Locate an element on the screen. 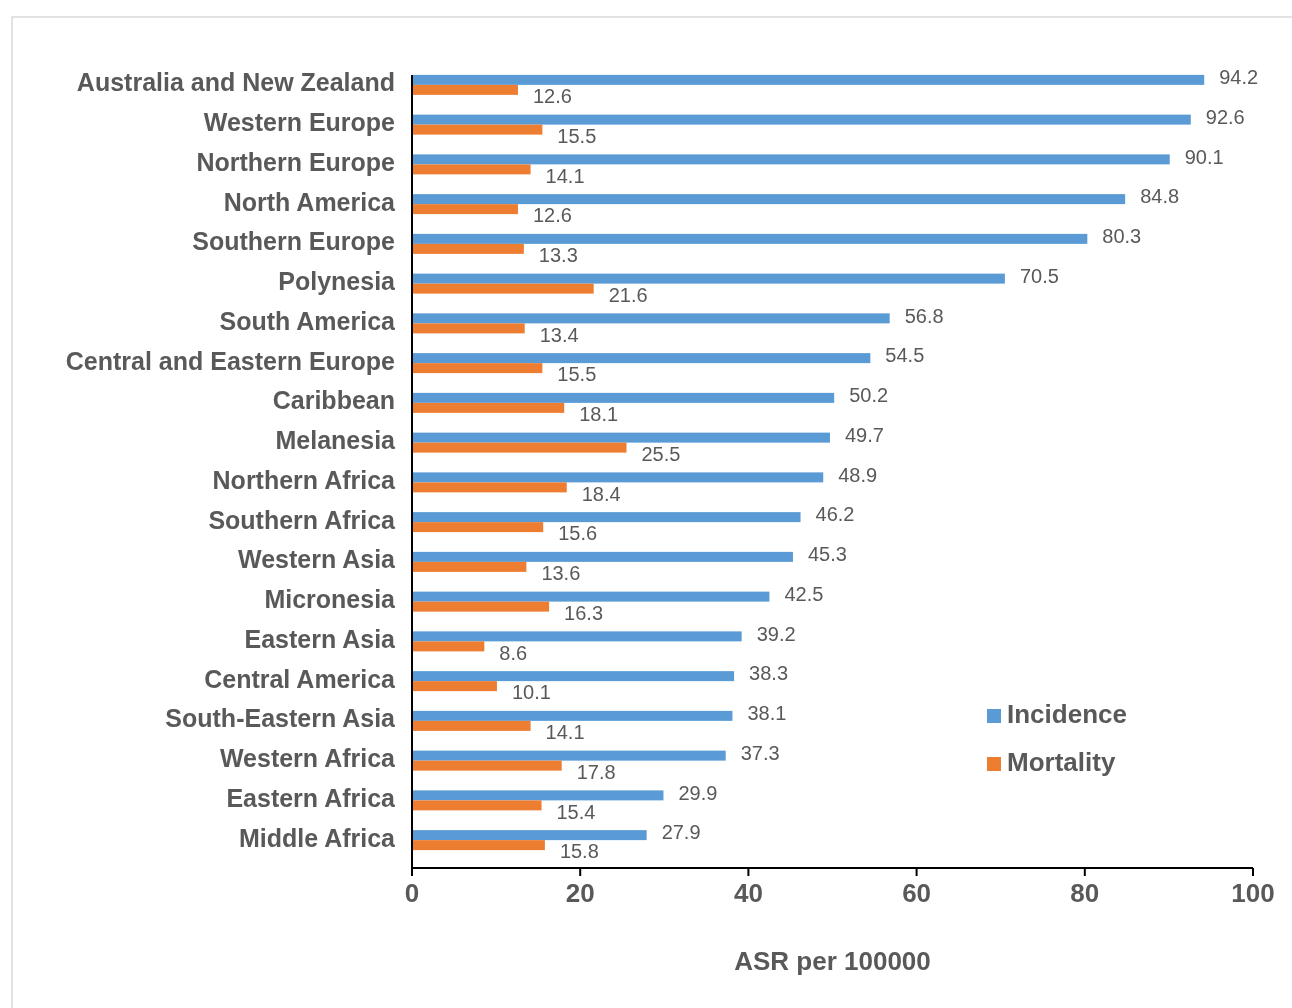  y-tick-label: Eastern Africa is located at coordinates (311, 797).